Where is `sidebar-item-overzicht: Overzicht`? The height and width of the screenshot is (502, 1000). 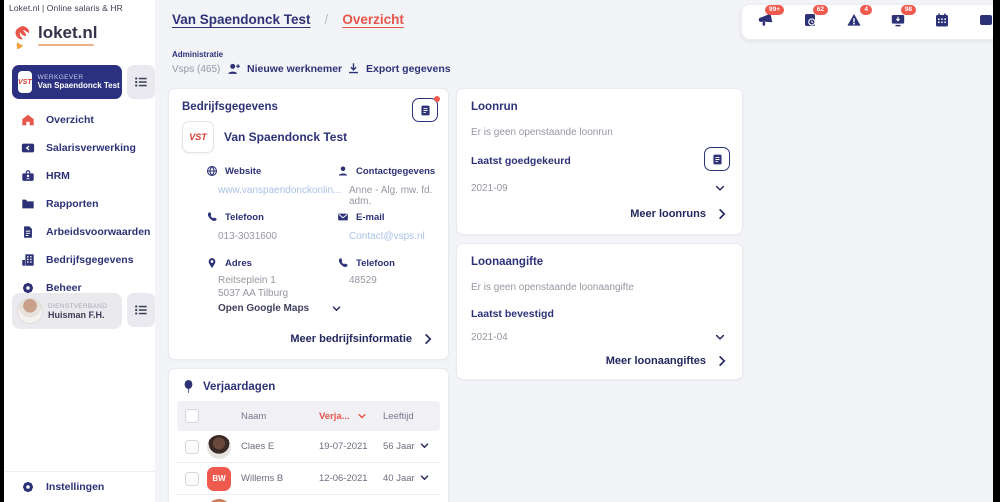 sidebar-item-overzicht: Overzicht is located at coordinates (79, 120).